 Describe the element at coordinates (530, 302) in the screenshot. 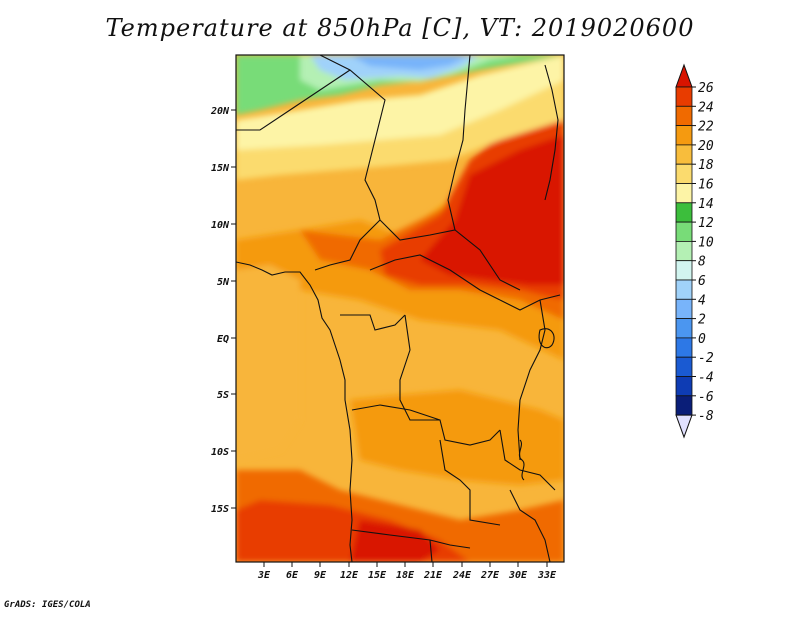

I see `border-south-sudan-uganda` at that location.